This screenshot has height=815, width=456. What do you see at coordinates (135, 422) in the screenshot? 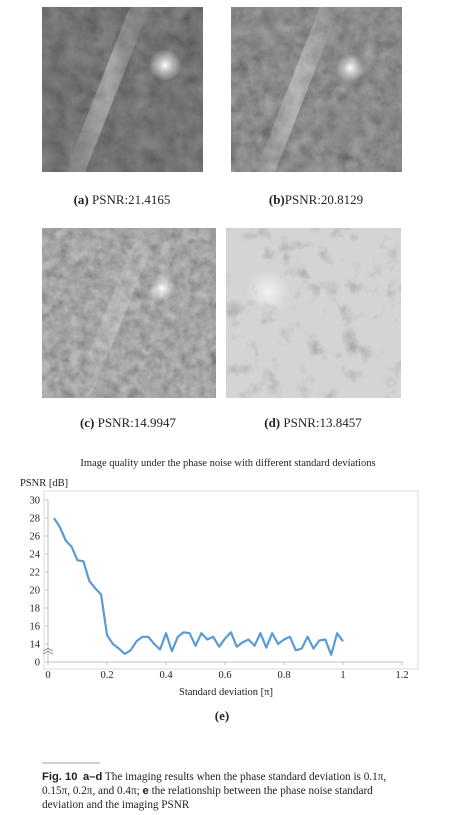
I see `panel-text: PSNR:14.9947` at bounding box center [135, 422].